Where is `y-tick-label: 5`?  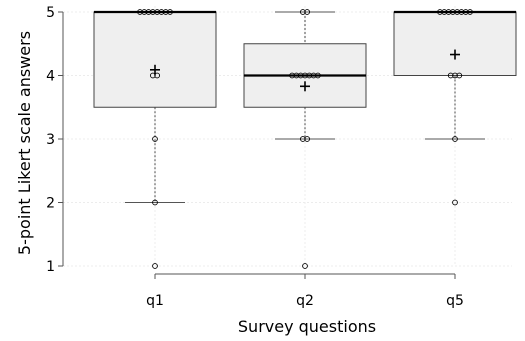
y-tick-label: 5 is located at coordinates (50, 13).